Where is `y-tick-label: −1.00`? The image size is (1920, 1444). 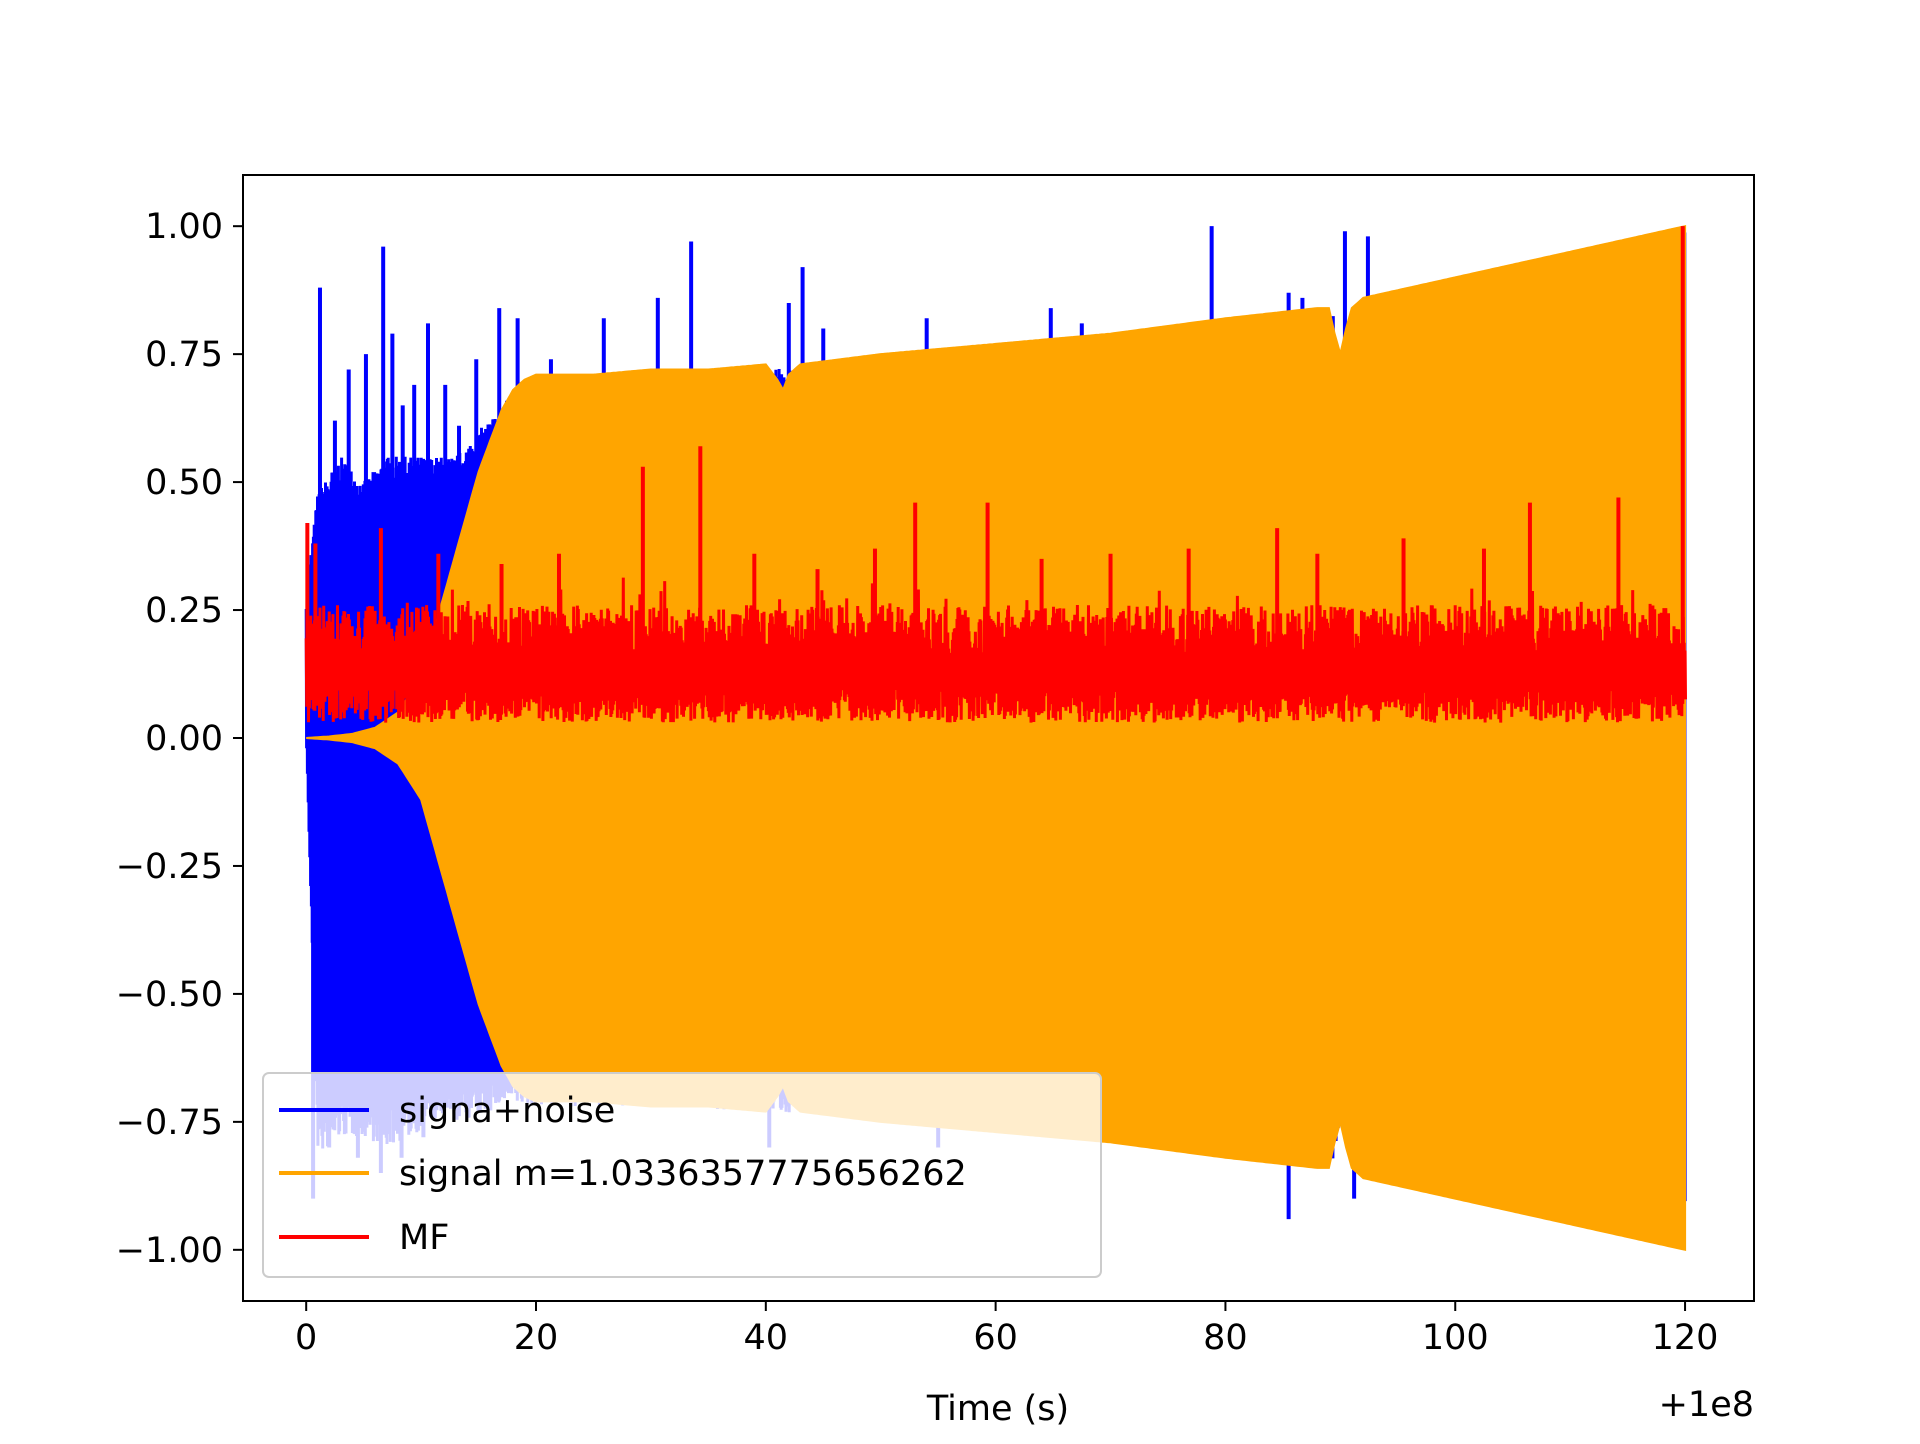
y-tick-label: −1.00 is located at coordinates (169, 1251).